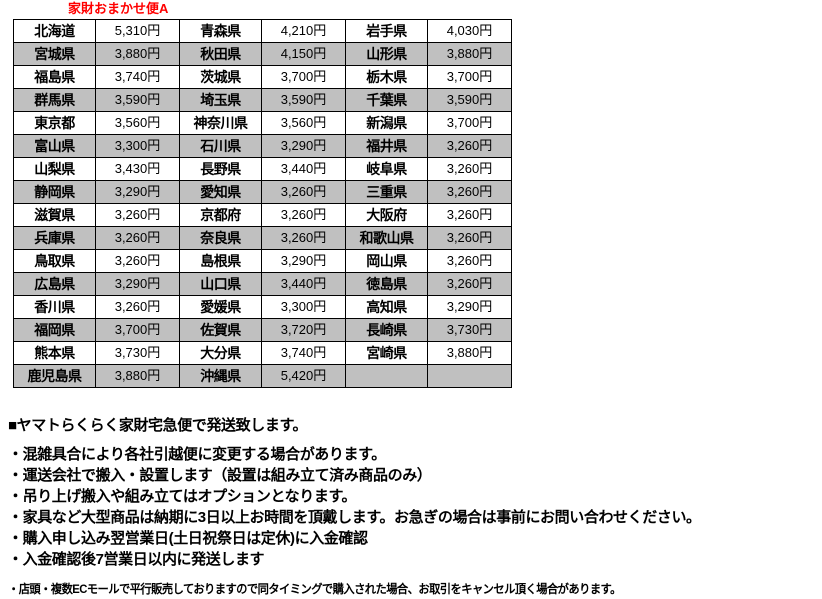  I want to click on table-cell-prefecture: 長崎県, so click(386, 330).